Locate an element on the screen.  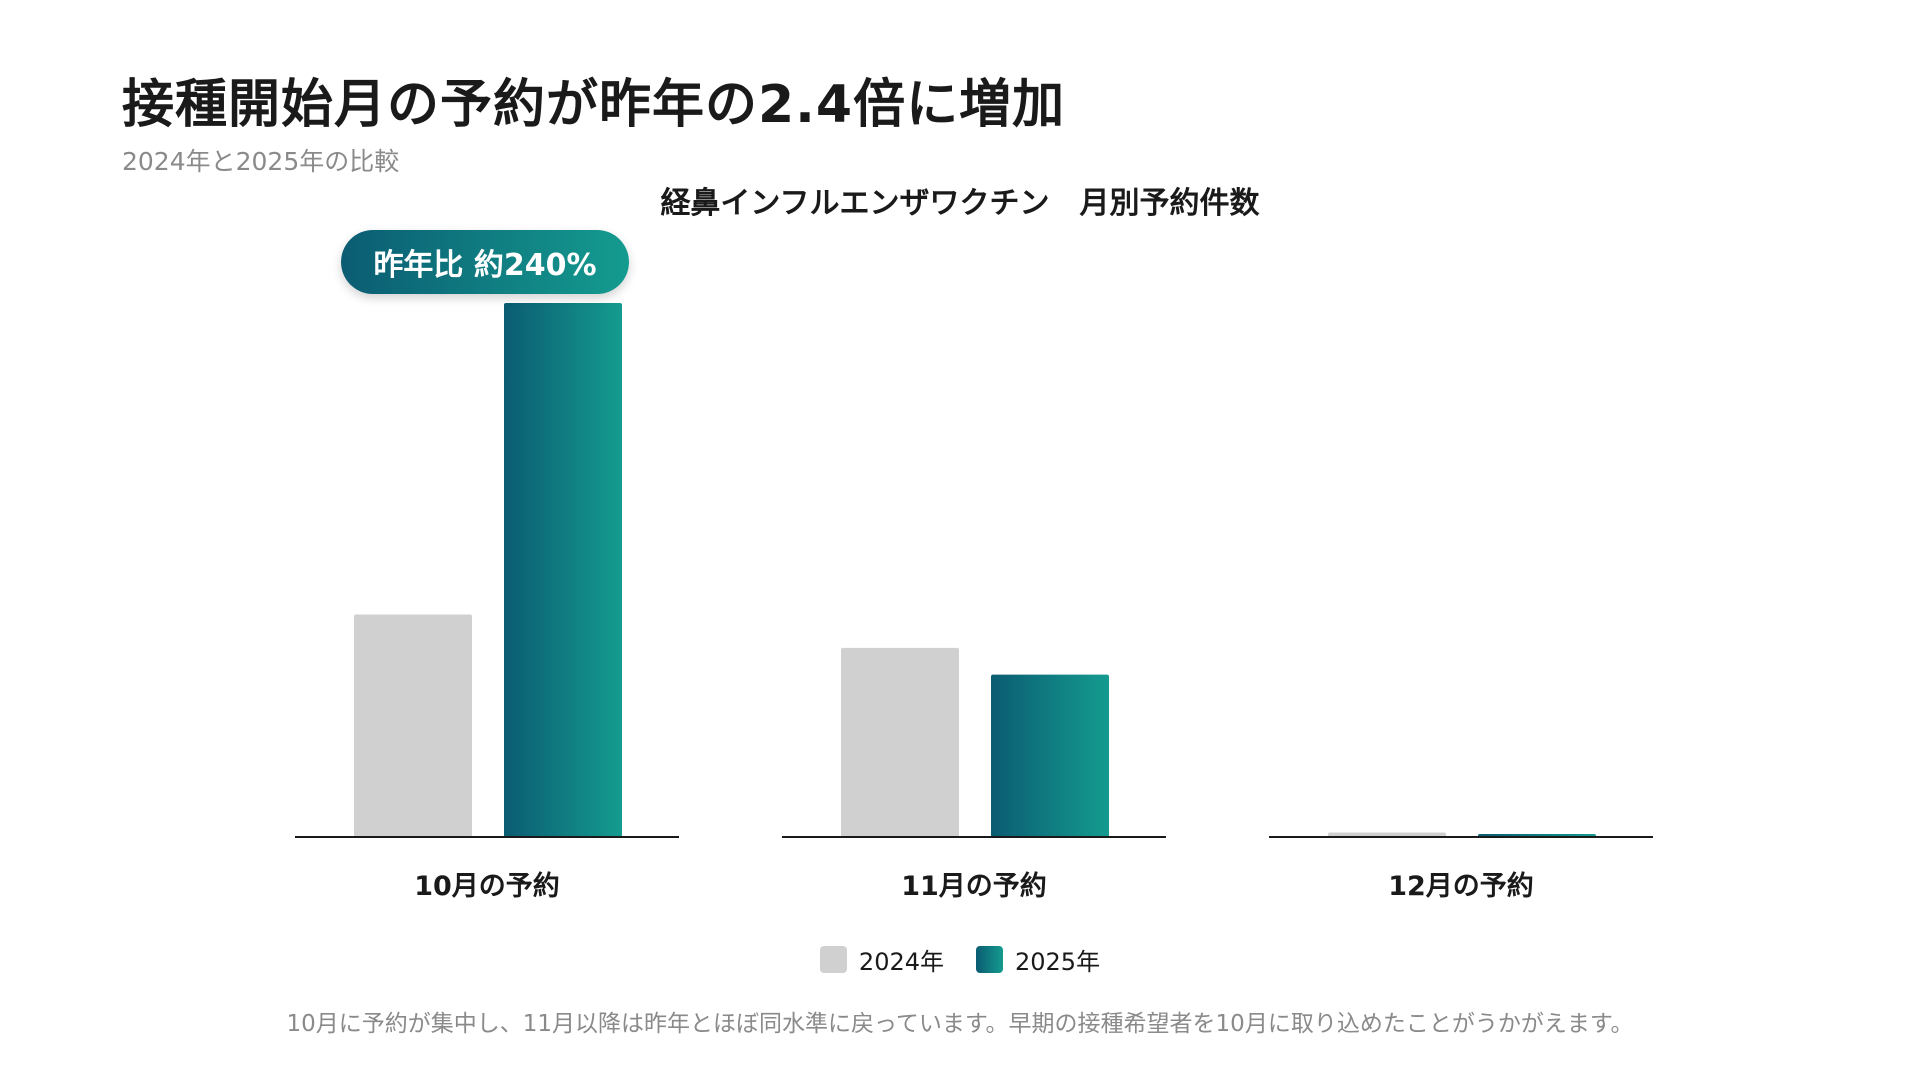
chart-title: 経鼻インフルエンザワクチン 月別予約件数 is located at coordinates (960, 203).